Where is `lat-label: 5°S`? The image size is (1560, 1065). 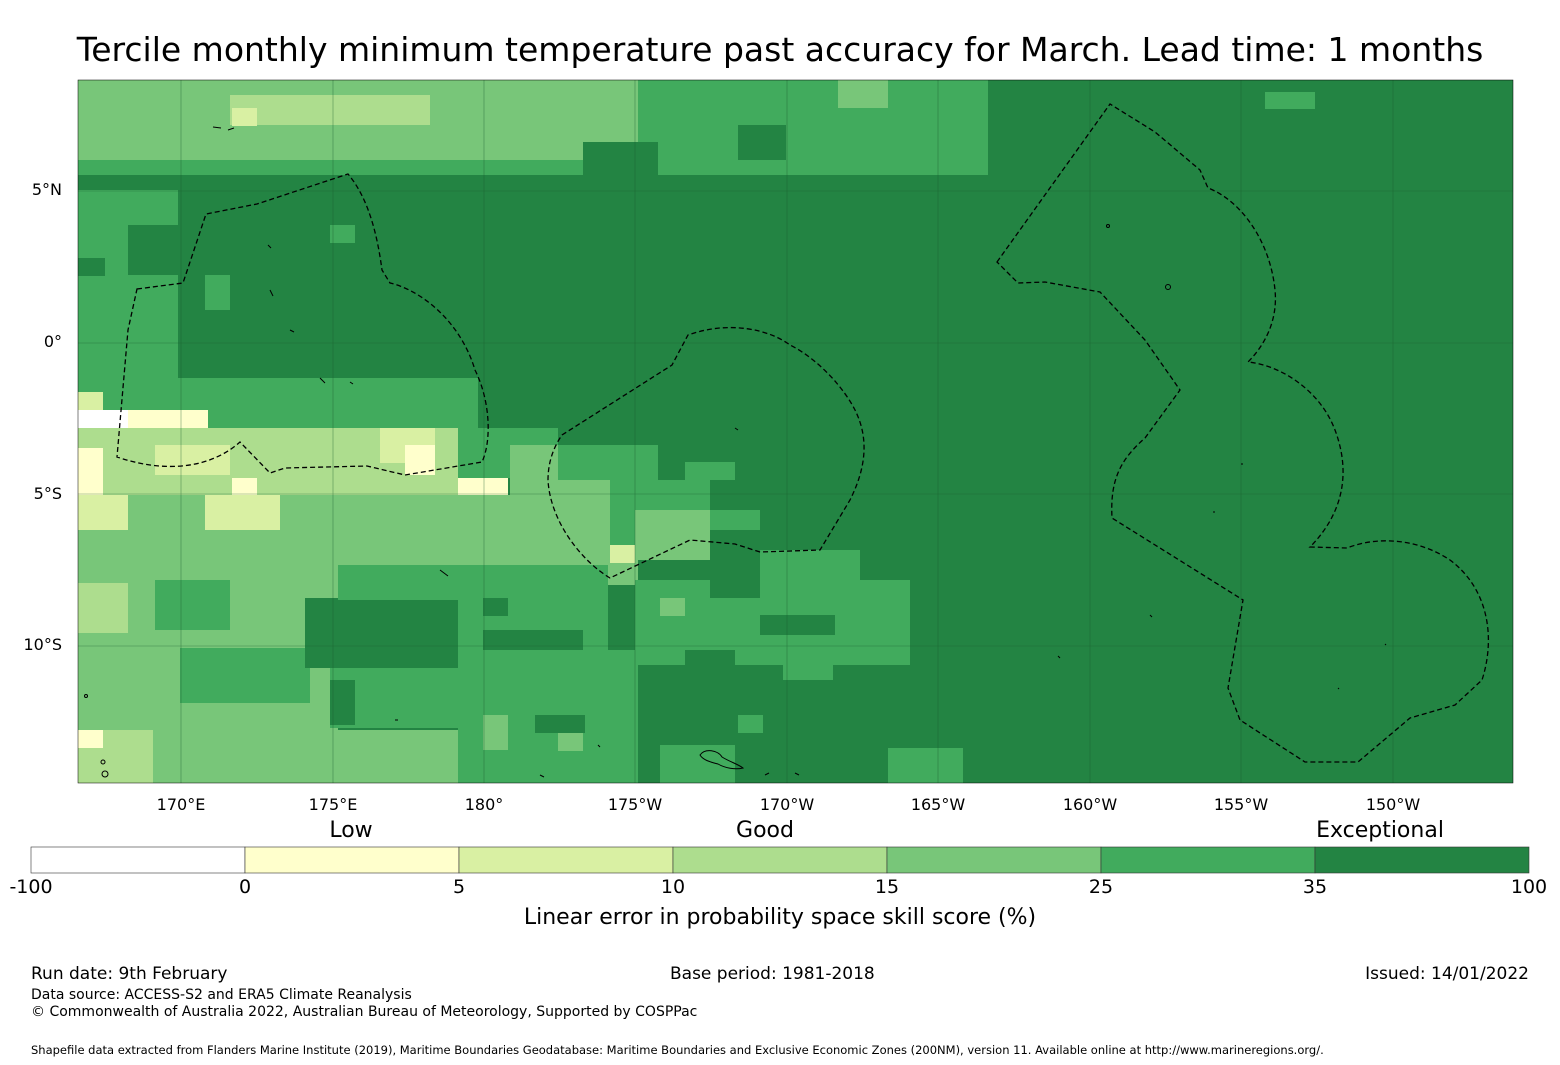 lat-label: 5°S is located at coordinates (47, 493).